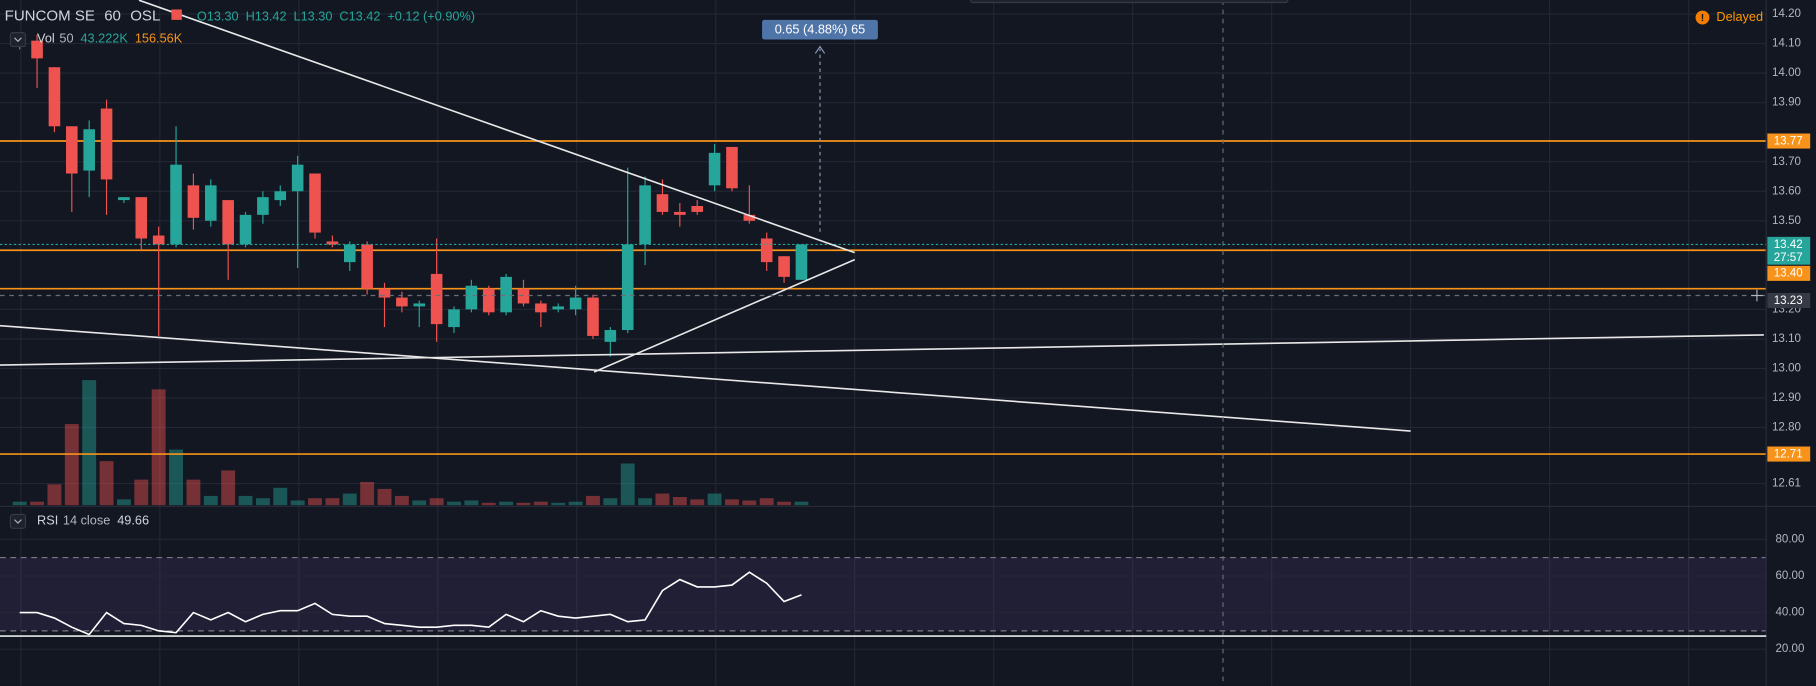  Describe the element at coordinates (1786, 44) in the screenshot. I see `y-tick-label: 14.10` at that location.